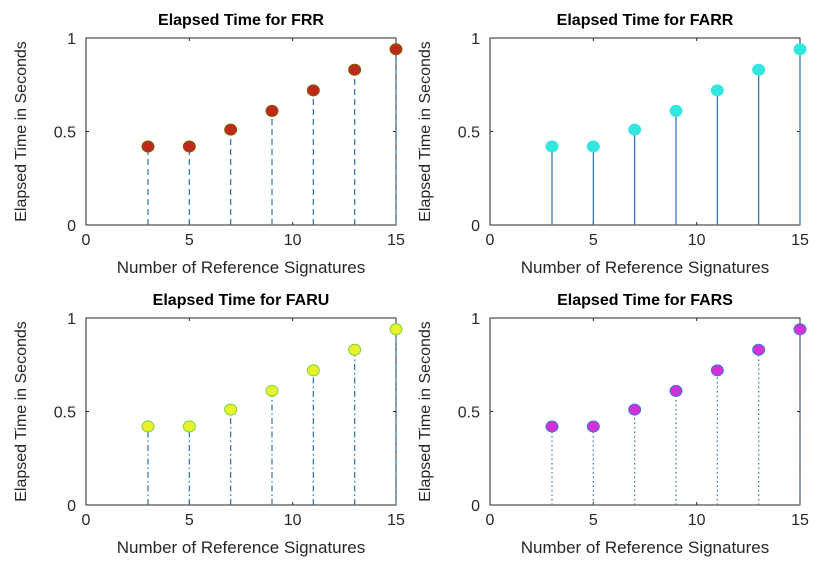 The width and height of the screenshot is (826, 563). What do you see at coordinates (241, 20) in the screenshot?
I see `chart-title: Elapsed Time for FRR` at bounding box center [241, 20].